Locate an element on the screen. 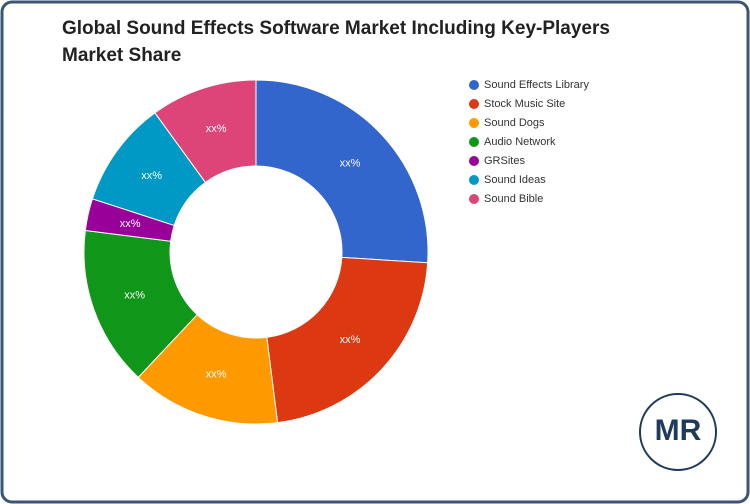  legend-label: Sound Effects Library is located at coordinates (536, 85).